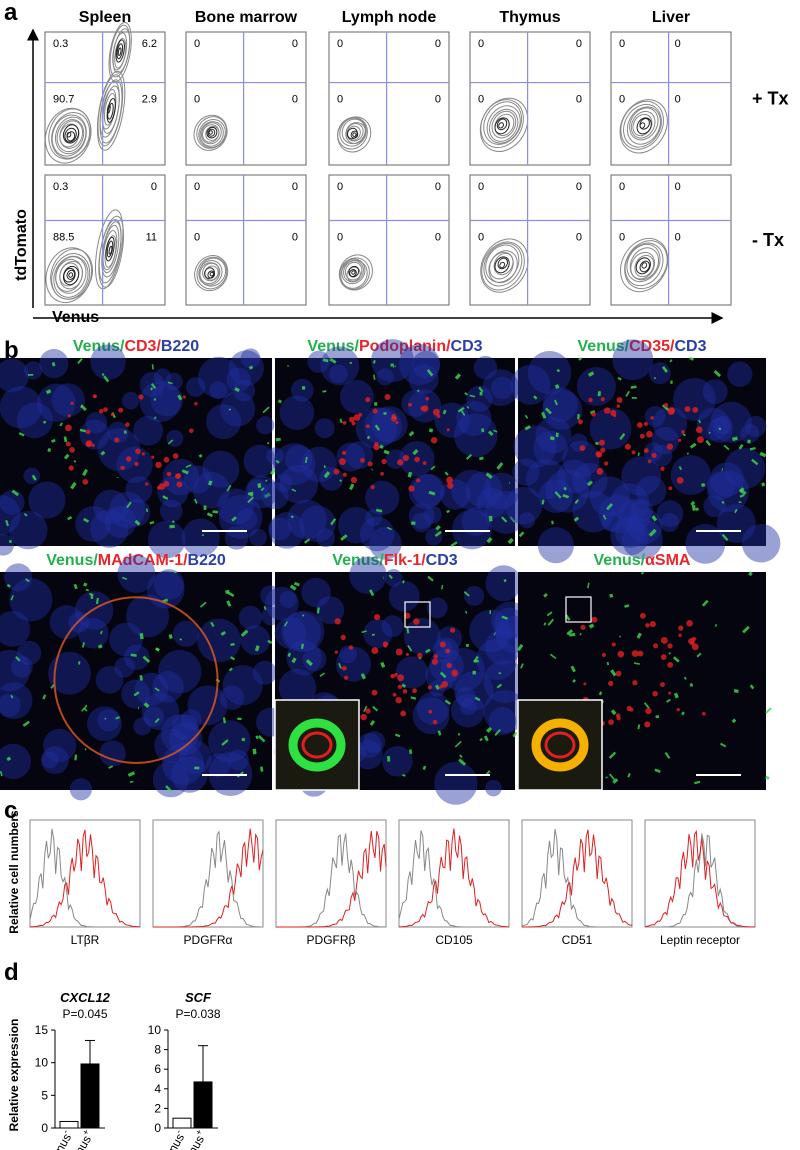  What do you see at coordinates (394, 346) in the screenshot?
I see `image-title: Venus/Podoplanin/CD3` at bounding box center [394, 346].